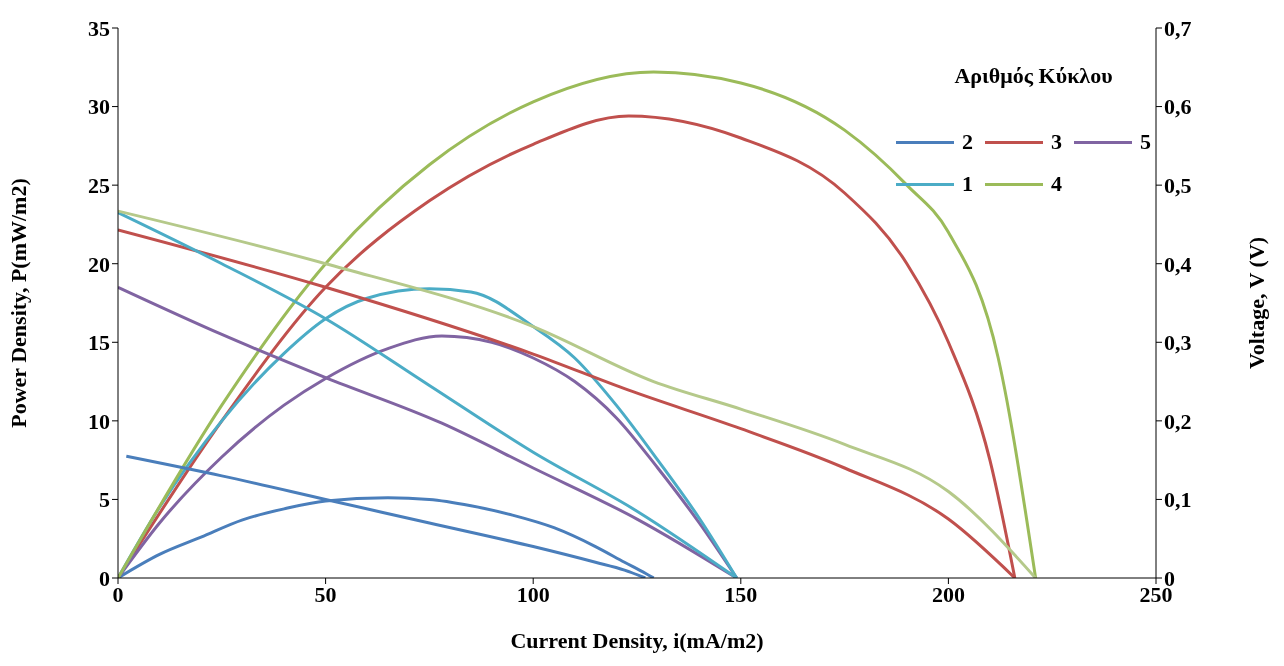 This screenshot has width=1284, height=666. Describe the element at coordinates (99, 107) in the screenshot. I see `y-tick-label: 30` at that location.